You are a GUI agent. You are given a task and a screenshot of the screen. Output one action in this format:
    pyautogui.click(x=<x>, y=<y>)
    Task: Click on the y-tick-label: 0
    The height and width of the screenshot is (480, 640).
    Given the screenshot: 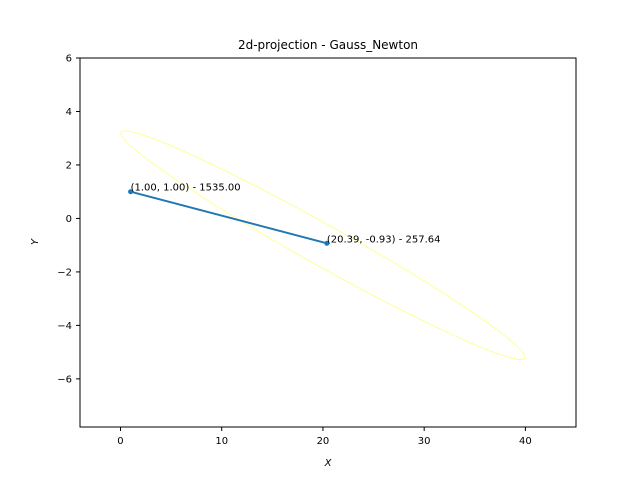 What is the action you would take?
    pyautogui.click(x=69, y=219)
    